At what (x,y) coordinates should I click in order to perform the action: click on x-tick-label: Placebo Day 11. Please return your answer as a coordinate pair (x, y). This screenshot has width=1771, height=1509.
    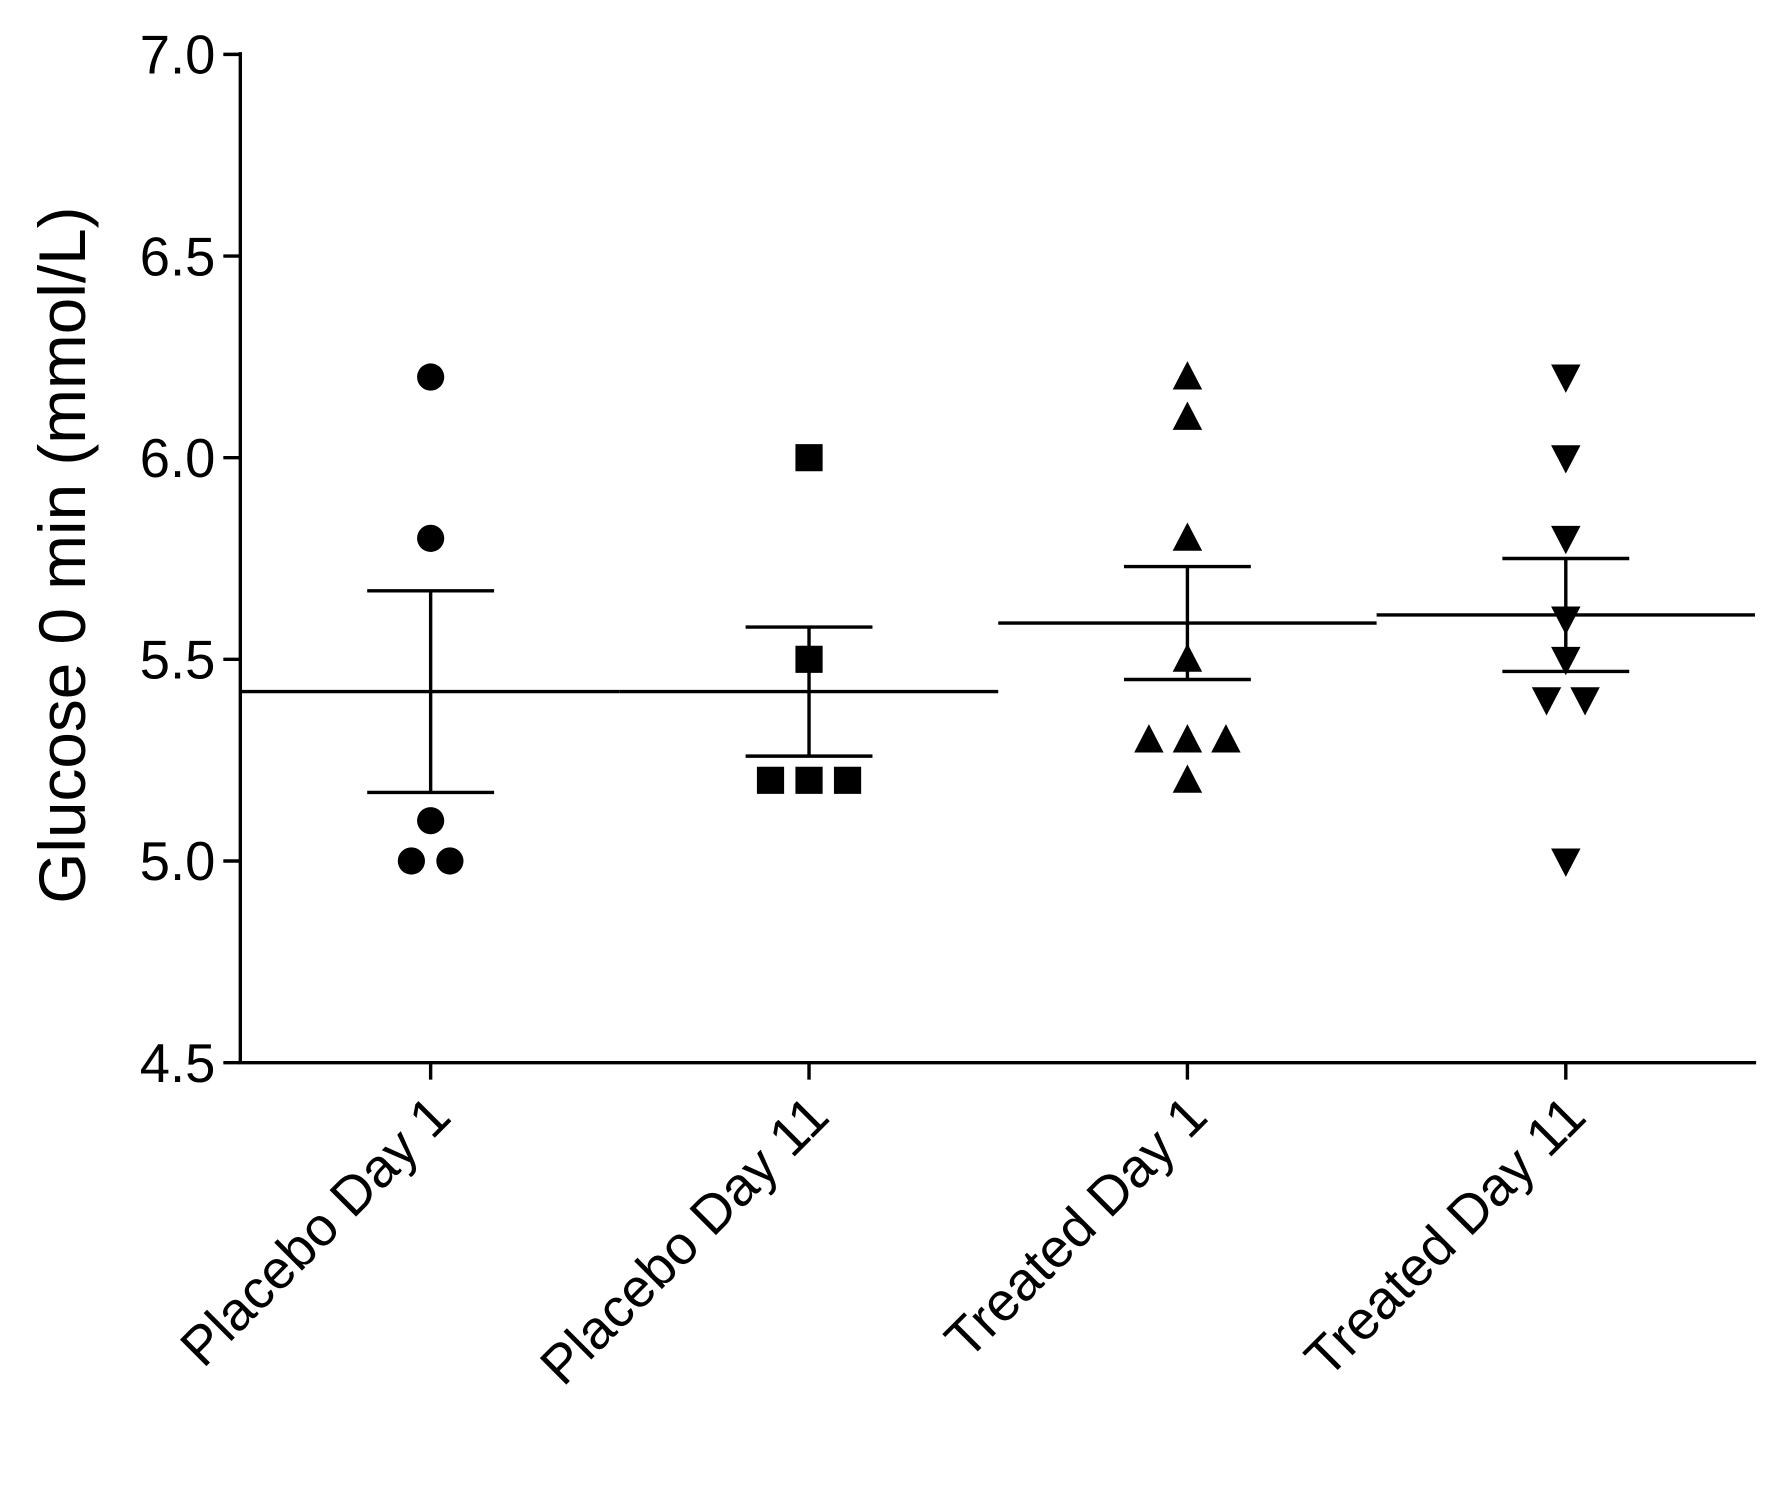
    Looking at the image, I should click on (685, 1241).